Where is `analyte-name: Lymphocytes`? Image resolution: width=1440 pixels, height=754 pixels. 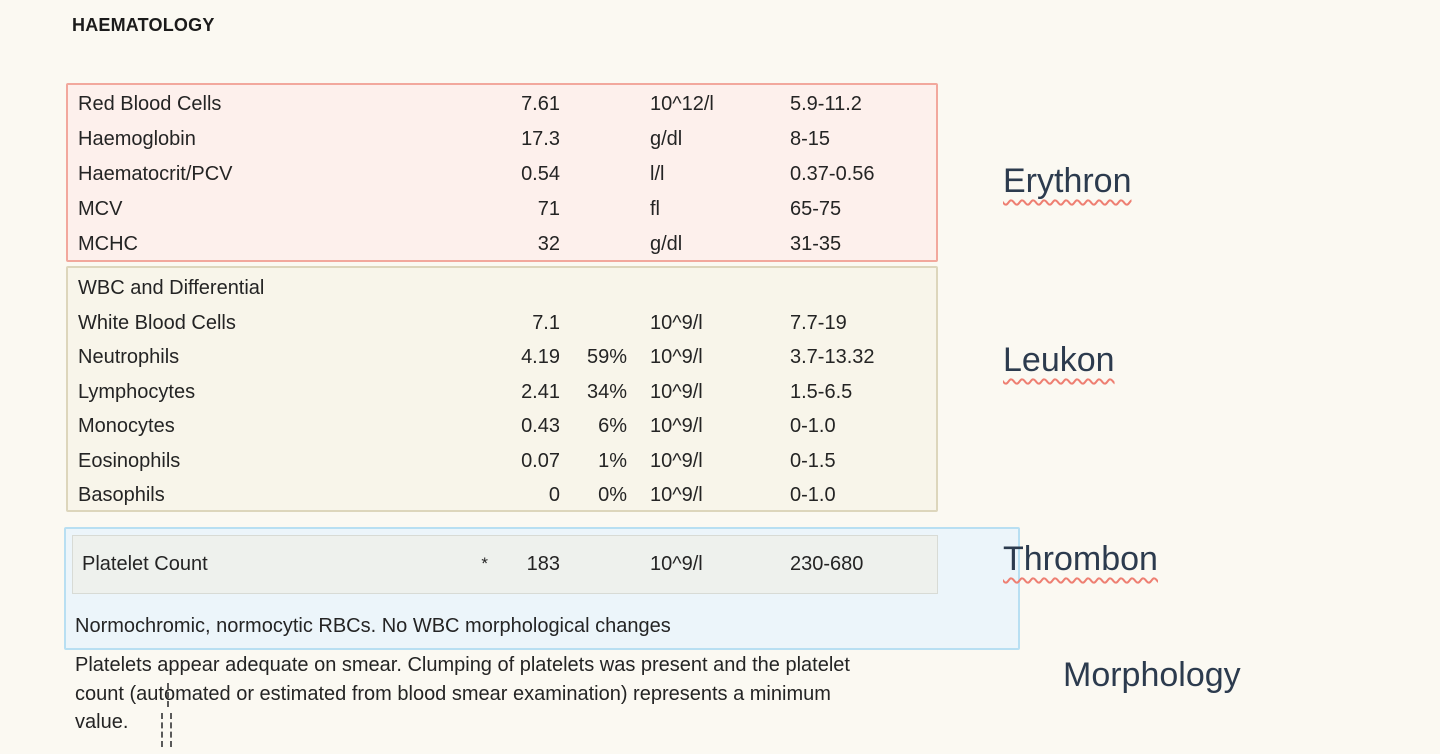
analyte-name: Lymphocytes is located at coordinates (137, 391).